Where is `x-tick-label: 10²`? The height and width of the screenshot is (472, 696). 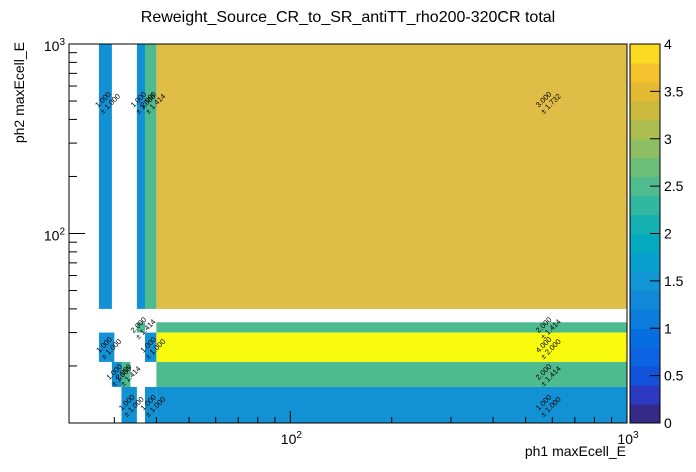
x-tick-label: 10² is located at coordinates (292, 438).